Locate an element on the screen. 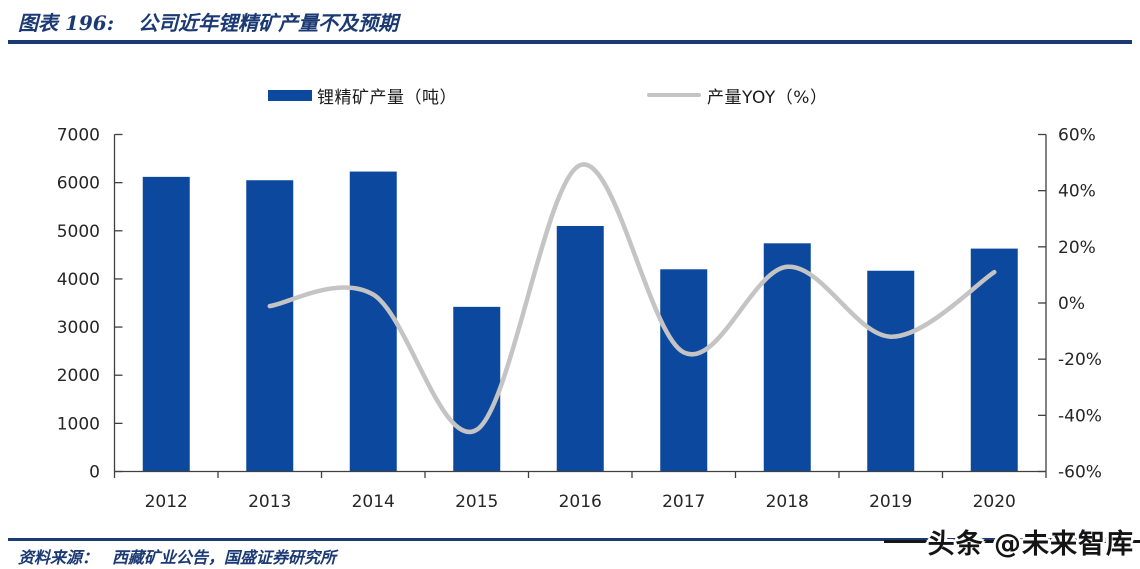  right-axis-label: -20% is located at coordinates (1080, 360).